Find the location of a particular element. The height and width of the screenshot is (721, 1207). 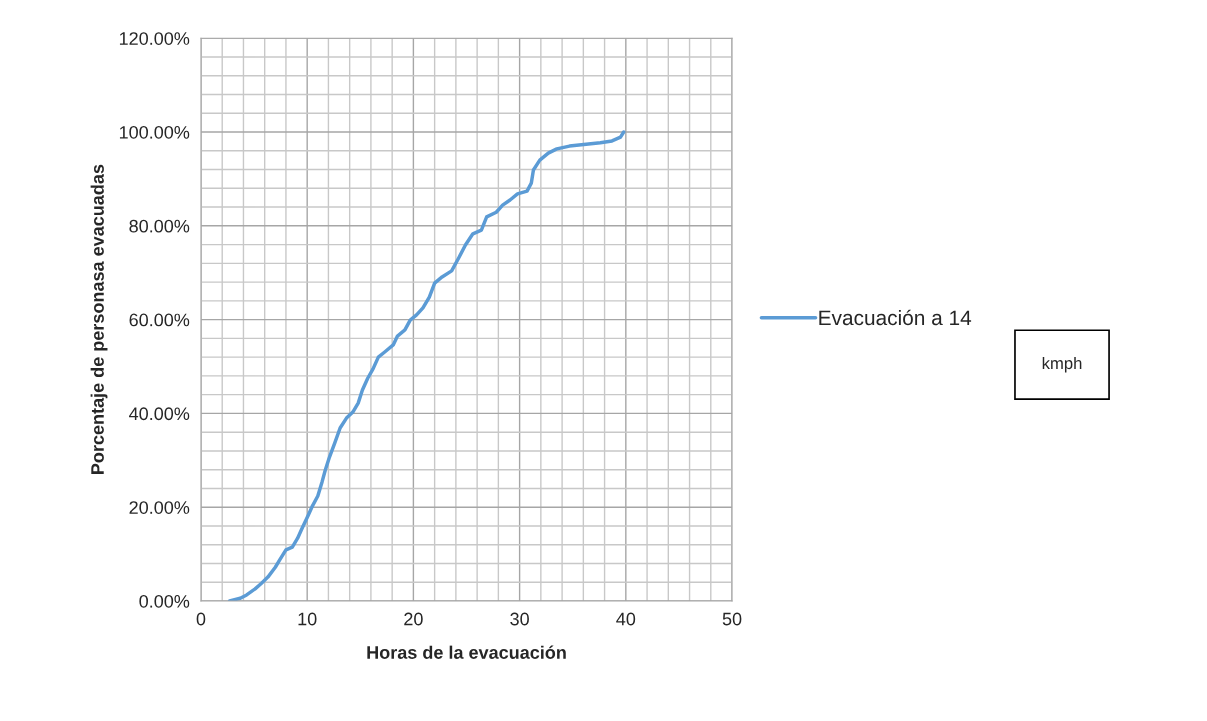

y-tick-label: 40.00% is located at coordinates (159, 414).